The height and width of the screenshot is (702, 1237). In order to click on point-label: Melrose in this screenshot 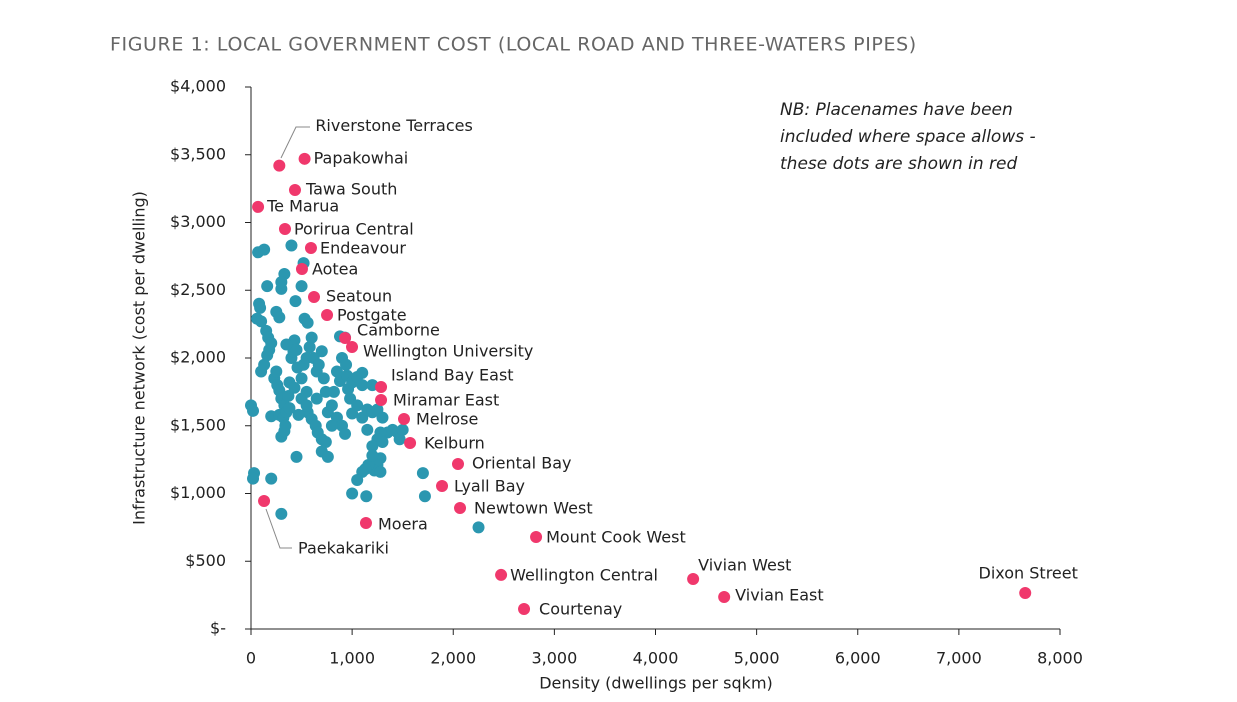, I will do `click(447, 418)`.